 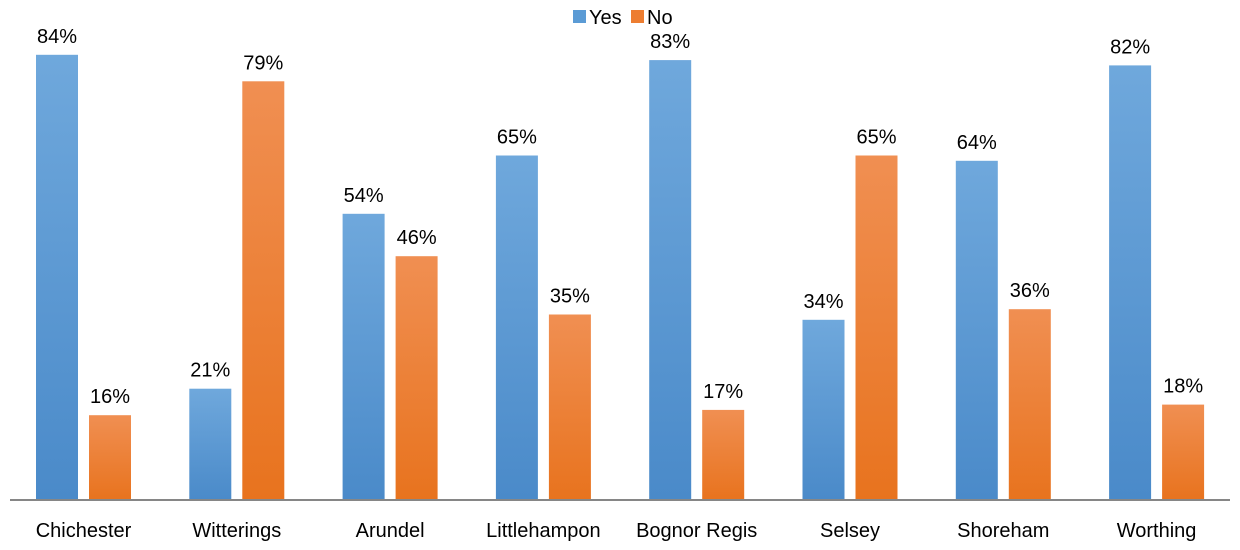 What do you see at coordinates (236, 531) in the screenshot?
I see `x-tick-label-witterings: Witterings` at bounding box center [236, 531].